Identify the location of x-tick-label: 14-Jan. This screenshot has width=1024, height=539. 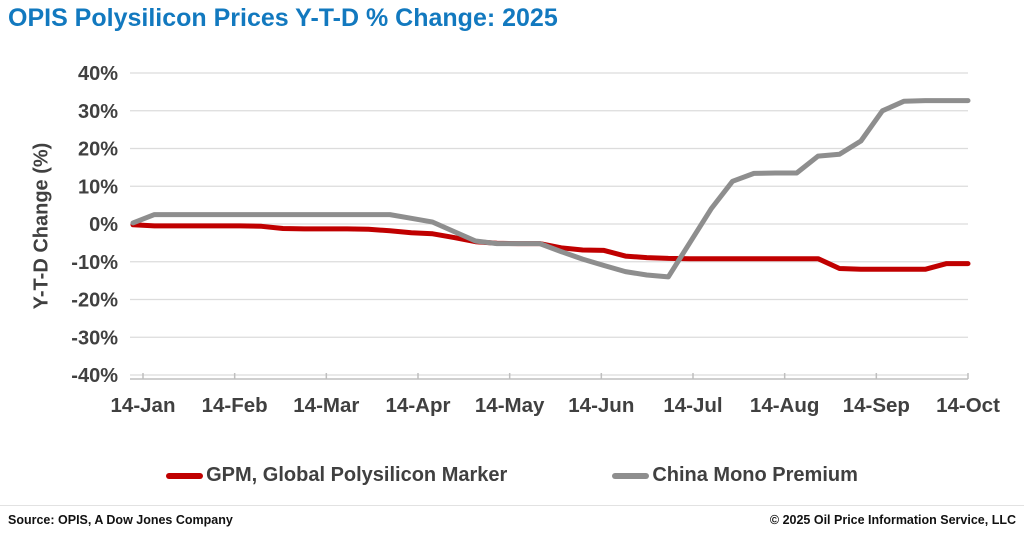
(143, 405).